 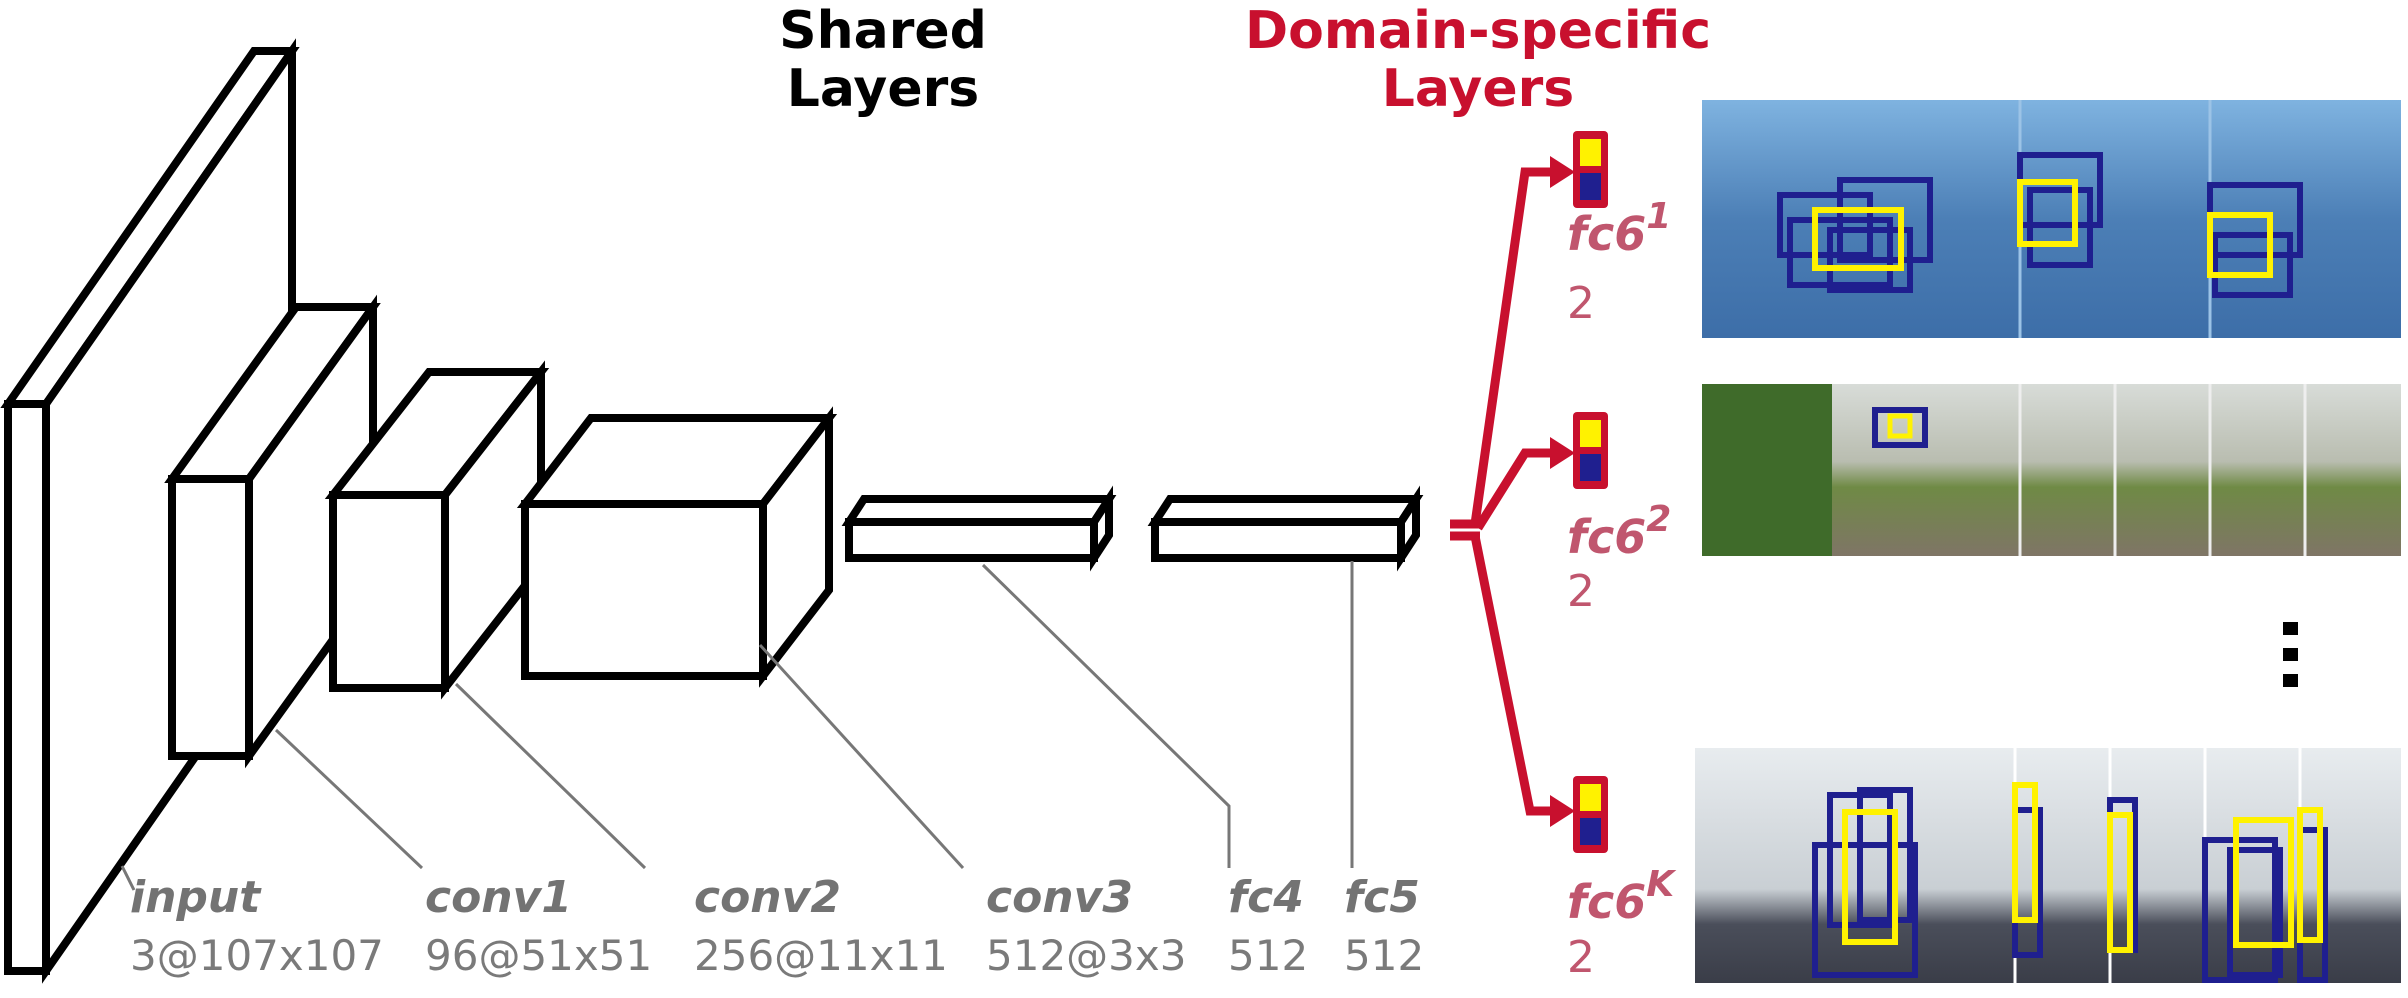 I want to click on fc6-domain-index: 2, so click(x=1658, y=519).